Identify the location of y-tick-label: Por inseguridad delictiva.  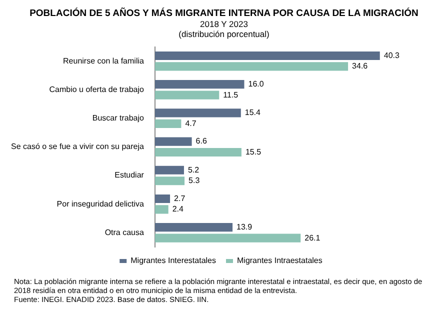
(100, 203).